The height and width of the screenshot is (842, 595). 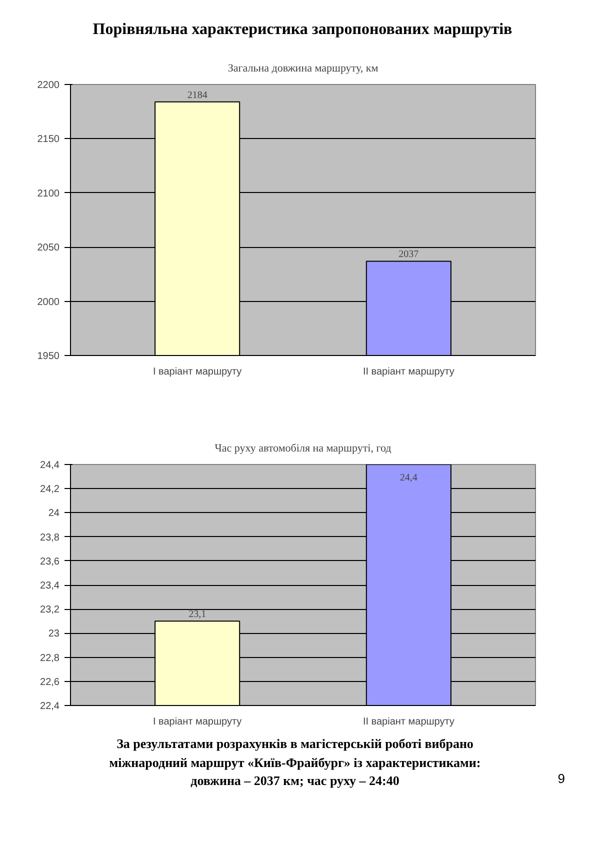 What do you see at coordinates (295, 762) in the screenshot?
I see `text: За результатами розрахунків в магістерській роботі вибрано міжнародний маршрут «Київ-Фрайбург» із характеристиками: довжина – 2037 км; час руху – 24:40` at bounding box center [295, 762].